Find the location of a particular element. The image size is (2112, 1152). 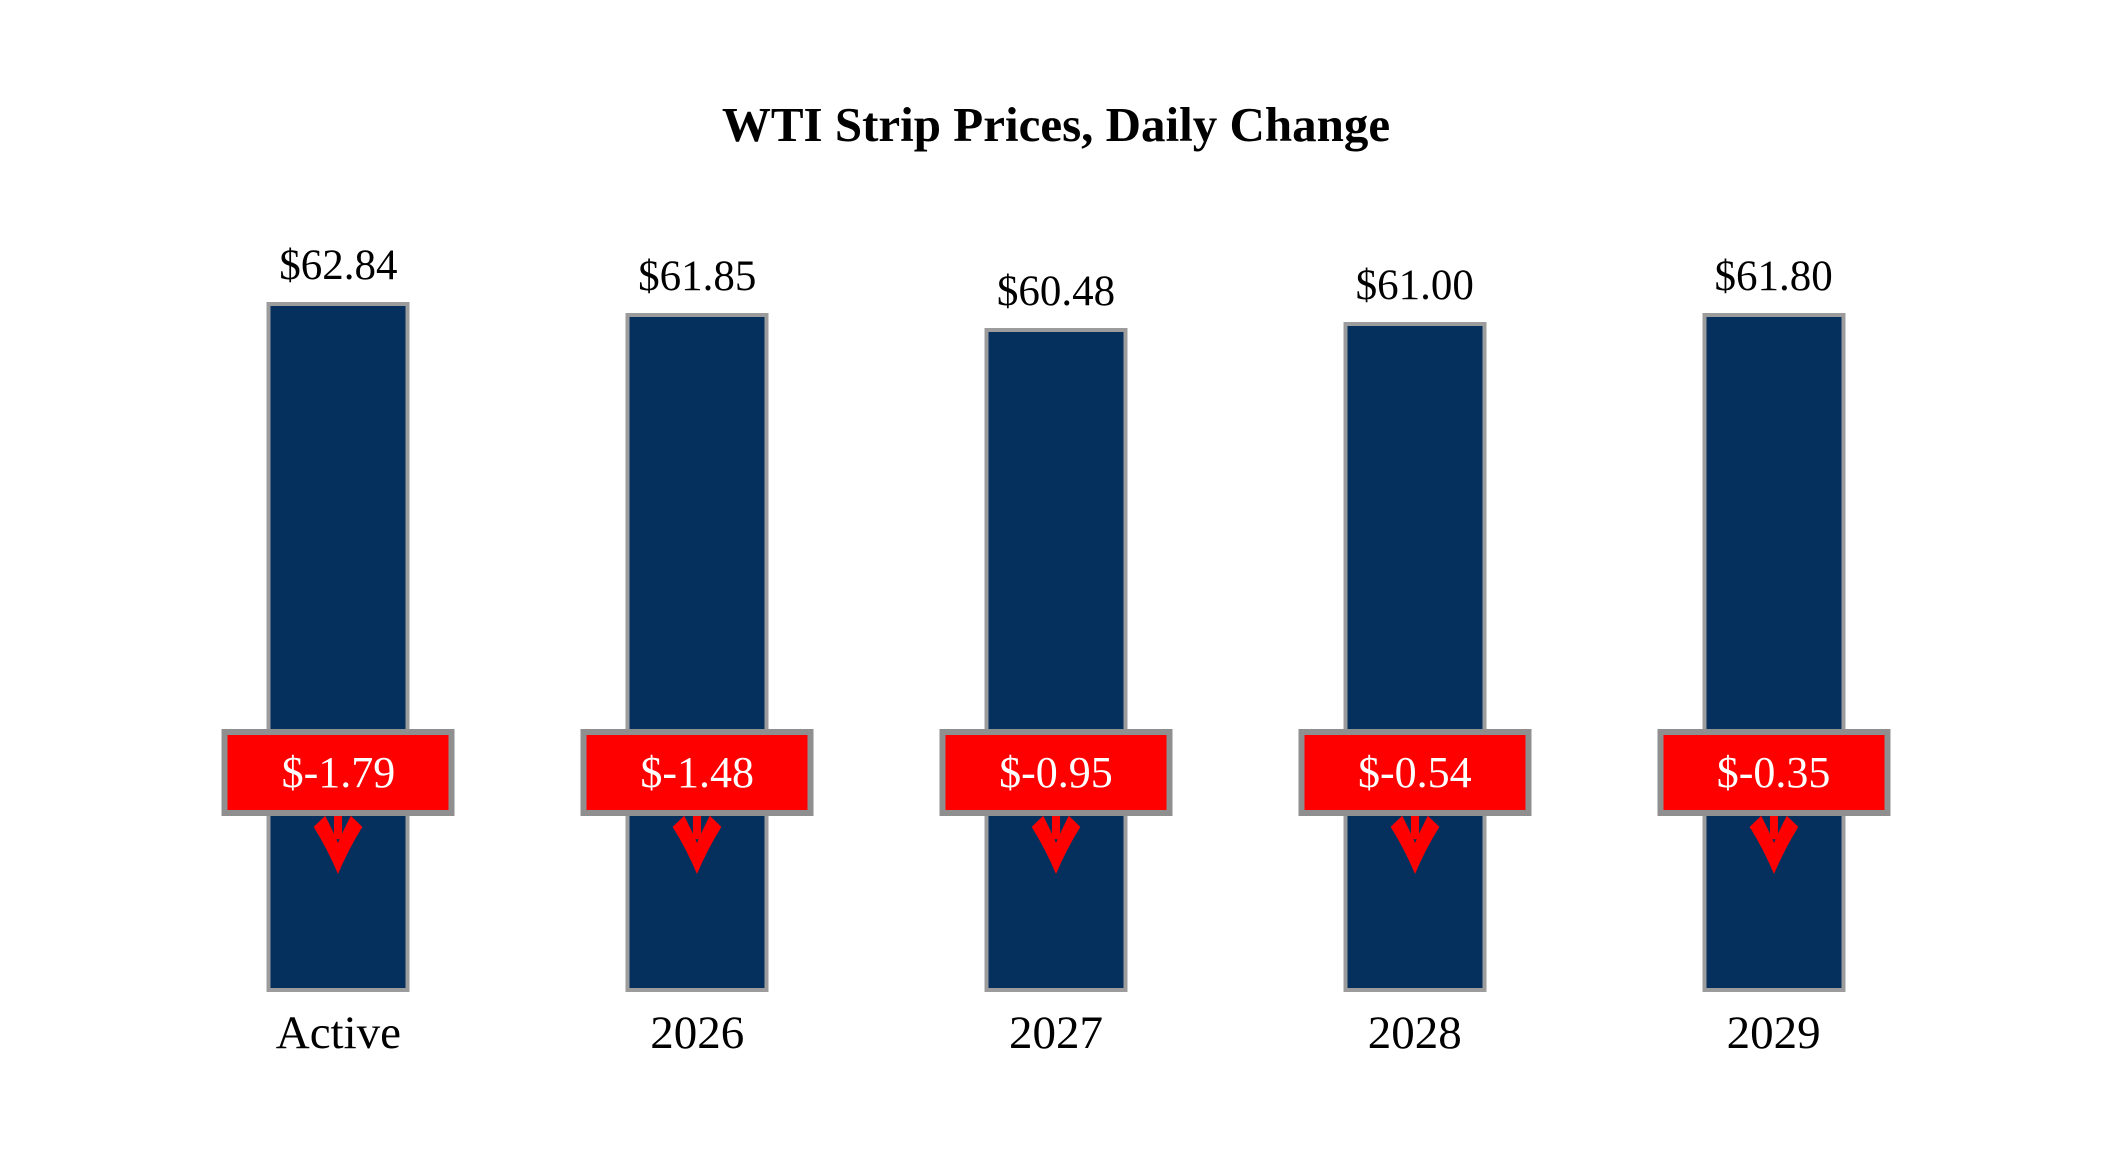

category-label: Active is located at coordinates (338, 1033).